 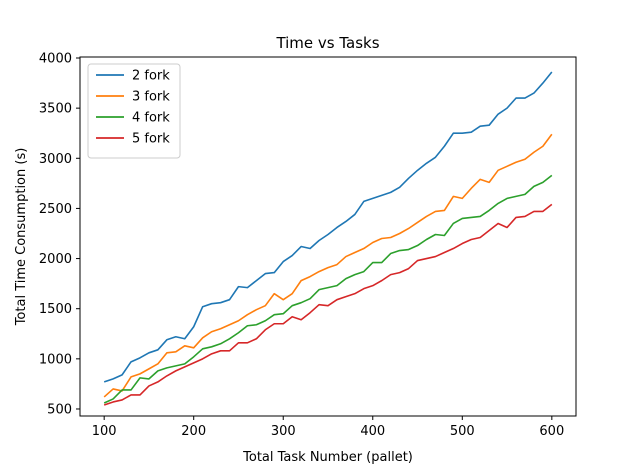 What do you see at coordinates (59, 409) in the screenshot?
I see `y-tick-label: 500` at bounding box center [59, 409].